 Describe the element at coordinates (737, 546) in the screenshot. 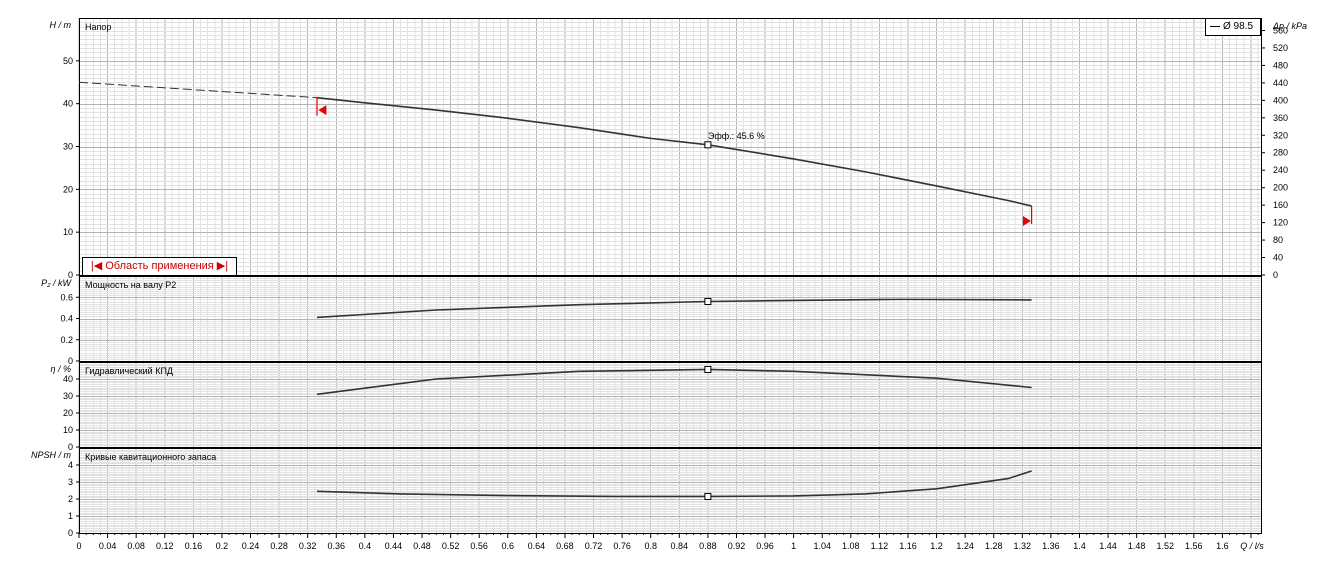

I see `x-tick-label: 0.92` at that location.